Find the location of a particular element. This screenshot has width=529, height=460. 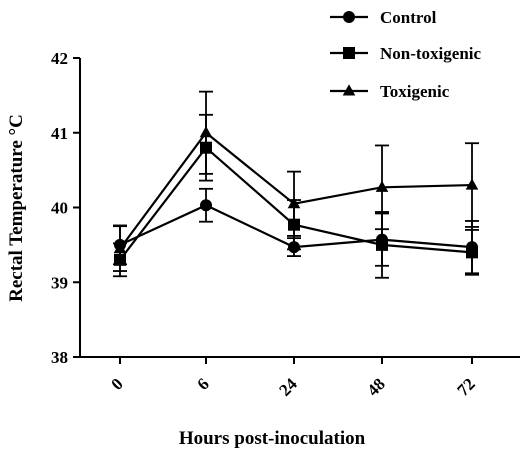

y-ticks: 38 39 40 41 42 is located at coordinates (65, 208).